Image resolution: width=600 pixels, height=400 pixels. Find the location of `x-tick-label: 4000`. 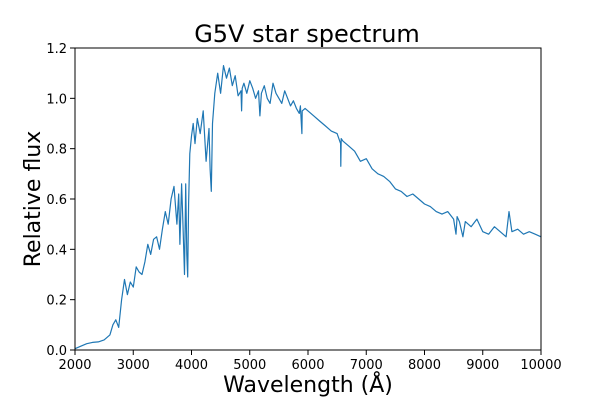

x-tick-label: 4000 is located at coordinates (191, 365).